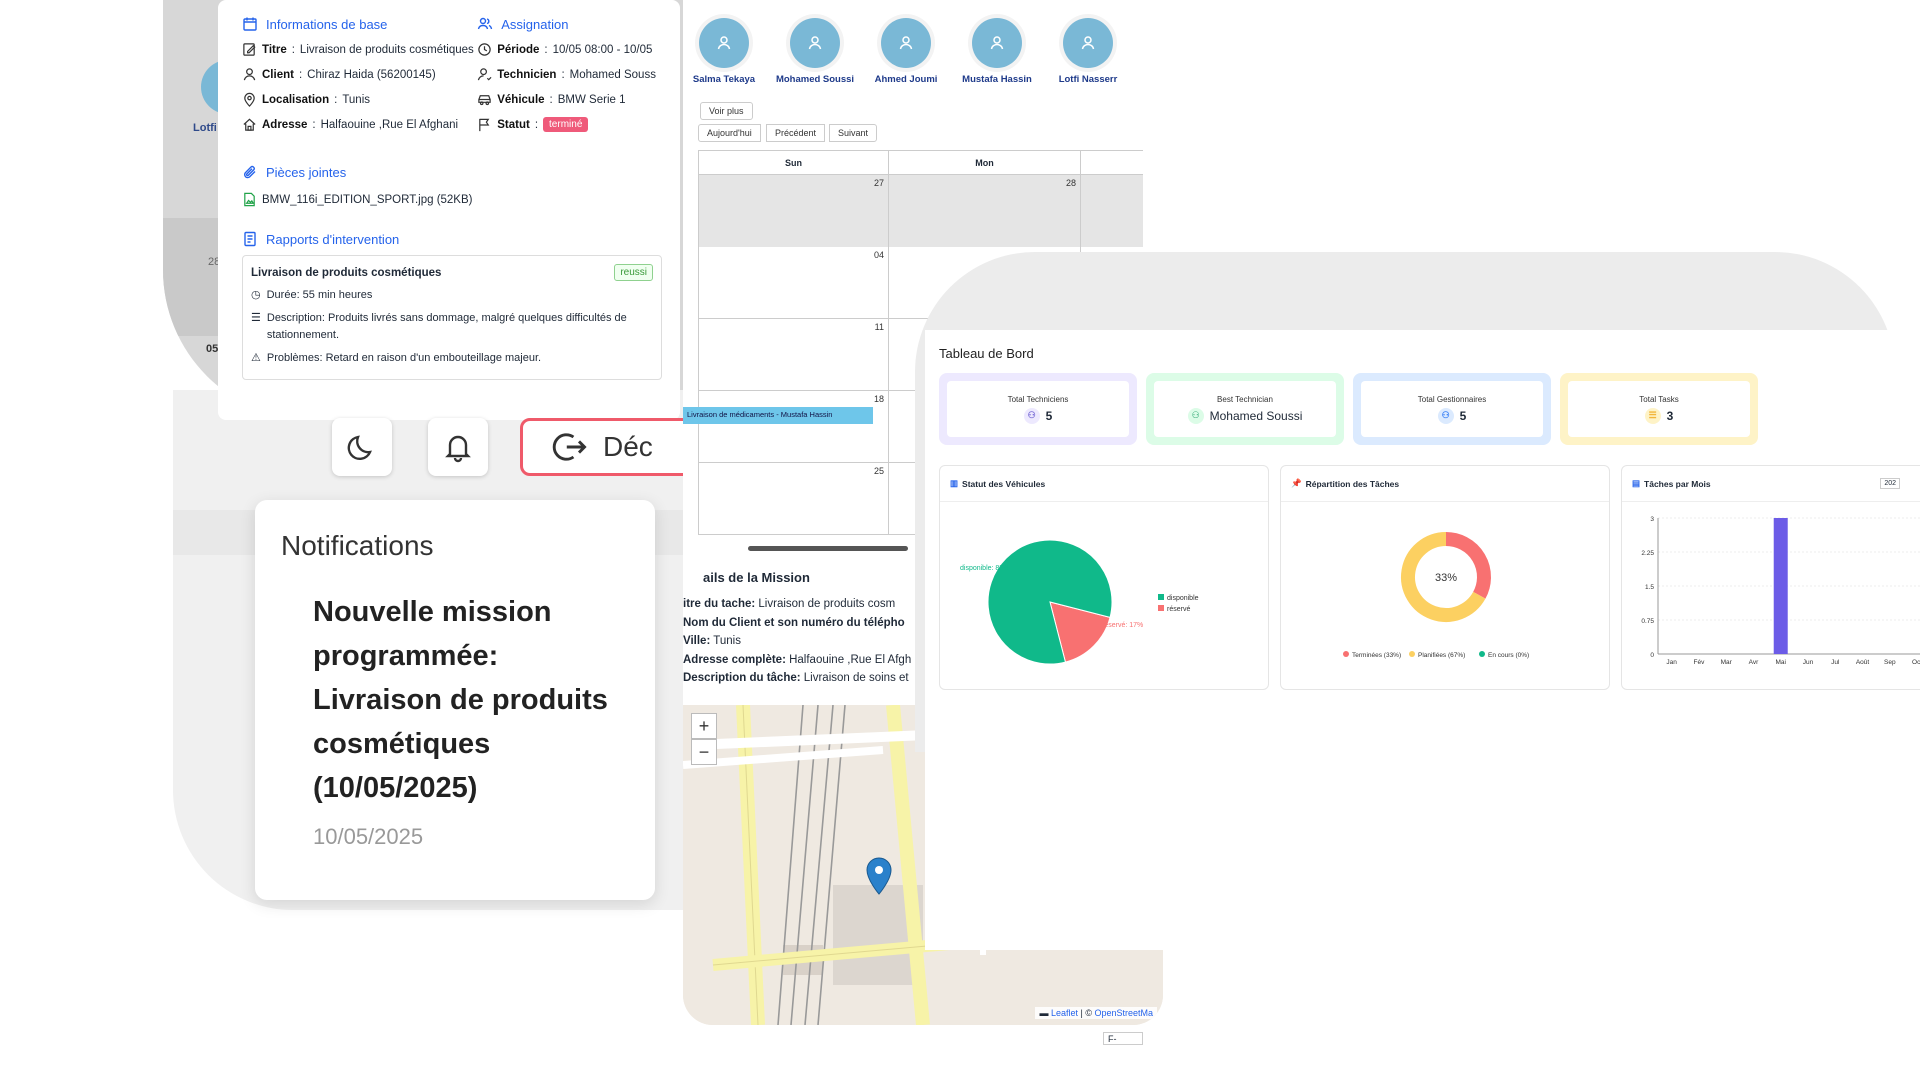 The height and width of the screenshot is (1080, 1920). I want to click on data-label: disponible: 83%, so click(984, 568).